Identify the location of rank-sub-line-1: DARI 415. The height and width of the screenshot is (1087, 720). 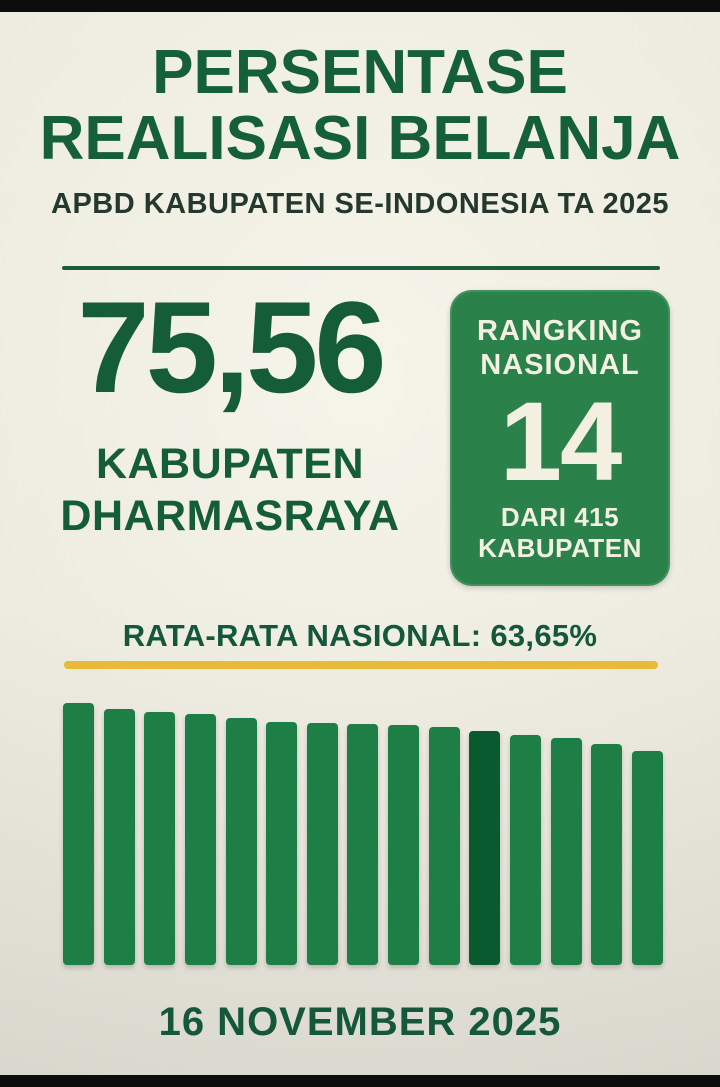
(560, 517).